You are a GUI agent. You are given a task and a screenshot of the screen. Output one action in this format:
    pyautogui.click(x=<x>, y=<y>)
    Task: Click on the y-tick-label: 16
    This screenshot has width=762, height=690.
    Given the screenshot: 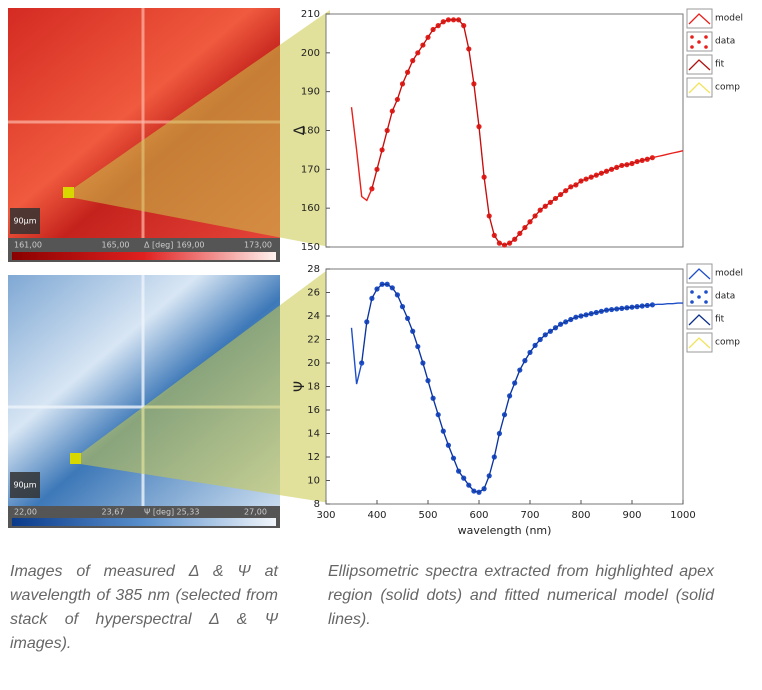 What is the action you would take?
    pyautogui.click(x=313, y=410)
    